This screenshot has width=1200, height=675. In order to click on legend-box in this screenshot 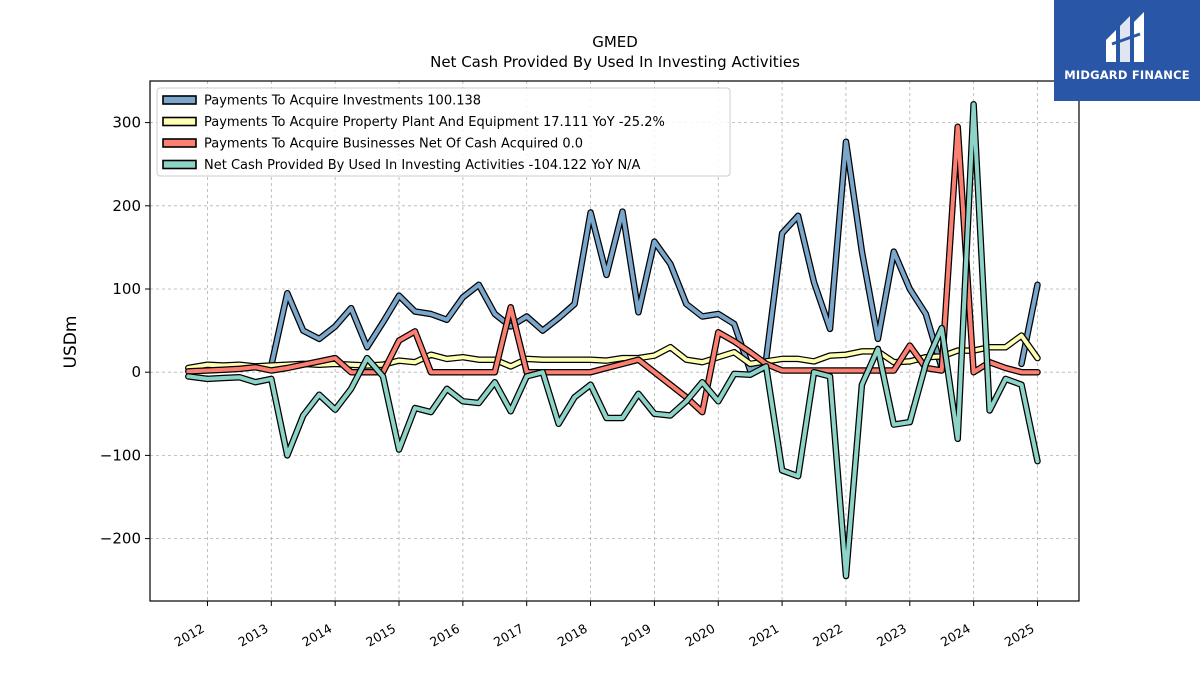, I will do `click(443, 132)`.